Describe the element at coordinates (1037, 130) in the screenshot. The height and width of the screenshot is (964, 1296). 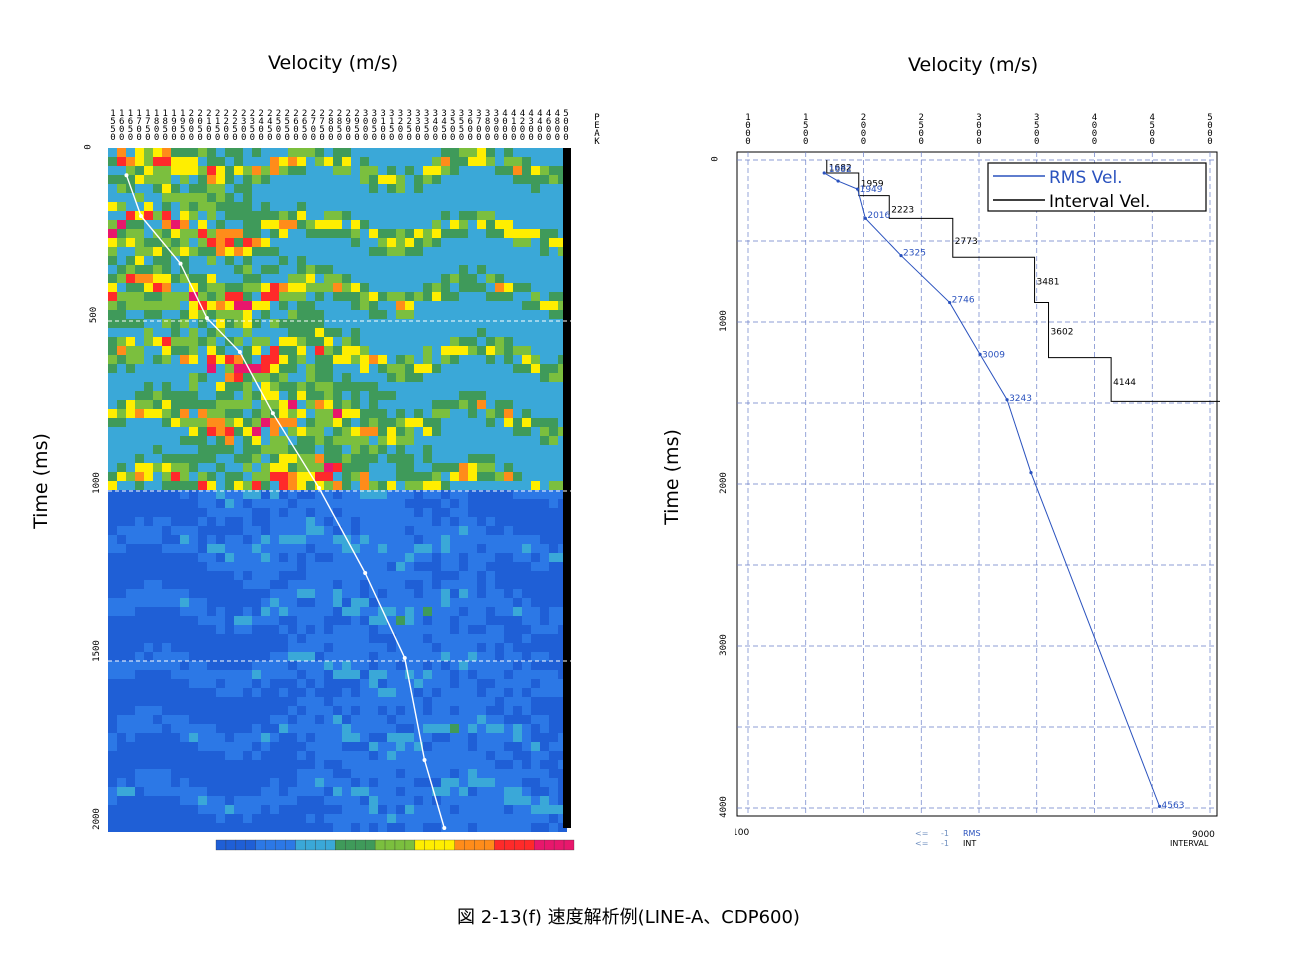
I see `right-x-tick: 3 5 0 0` at that location.